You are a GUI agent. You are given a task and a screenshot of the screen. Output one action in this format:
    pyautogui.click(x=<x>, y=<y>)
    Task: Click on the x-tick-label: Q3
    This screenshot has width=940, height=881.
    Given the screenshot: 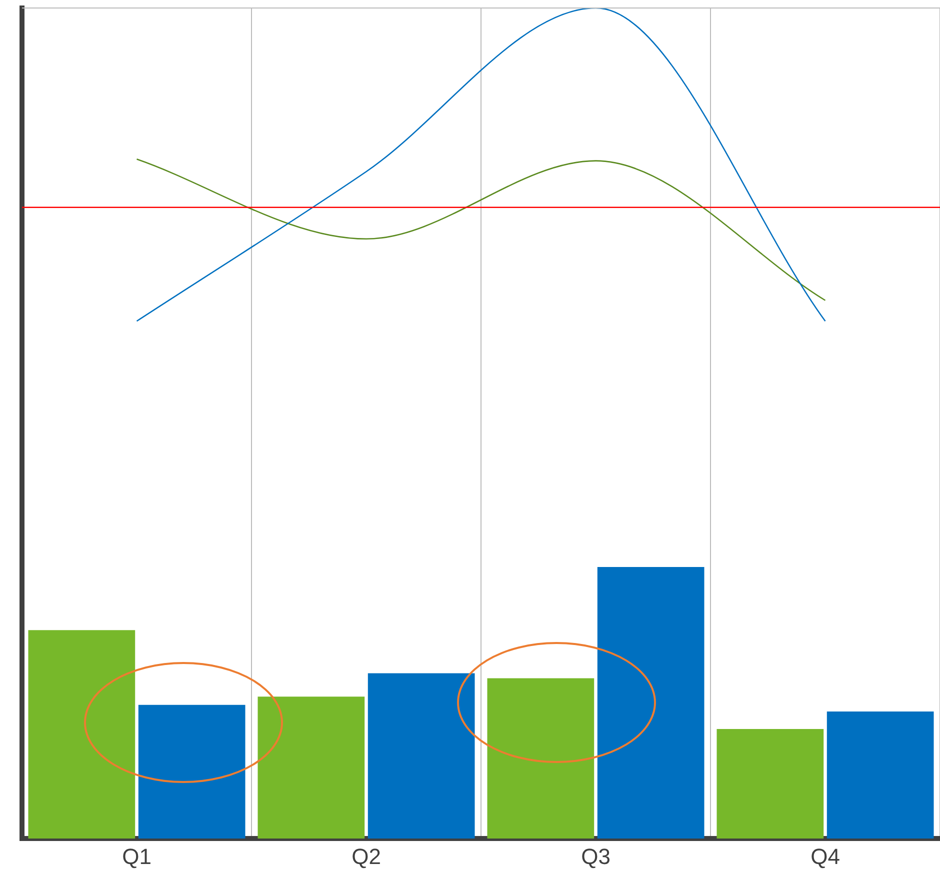 What is the action you would take?
    pyautogui.click(x=595, y=856)
    